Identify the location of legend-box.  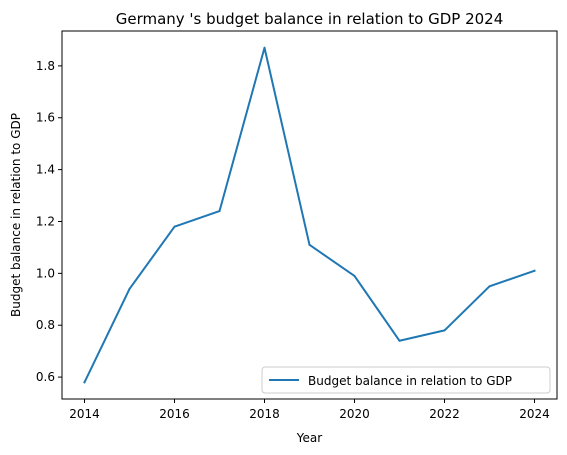
(406, 380).